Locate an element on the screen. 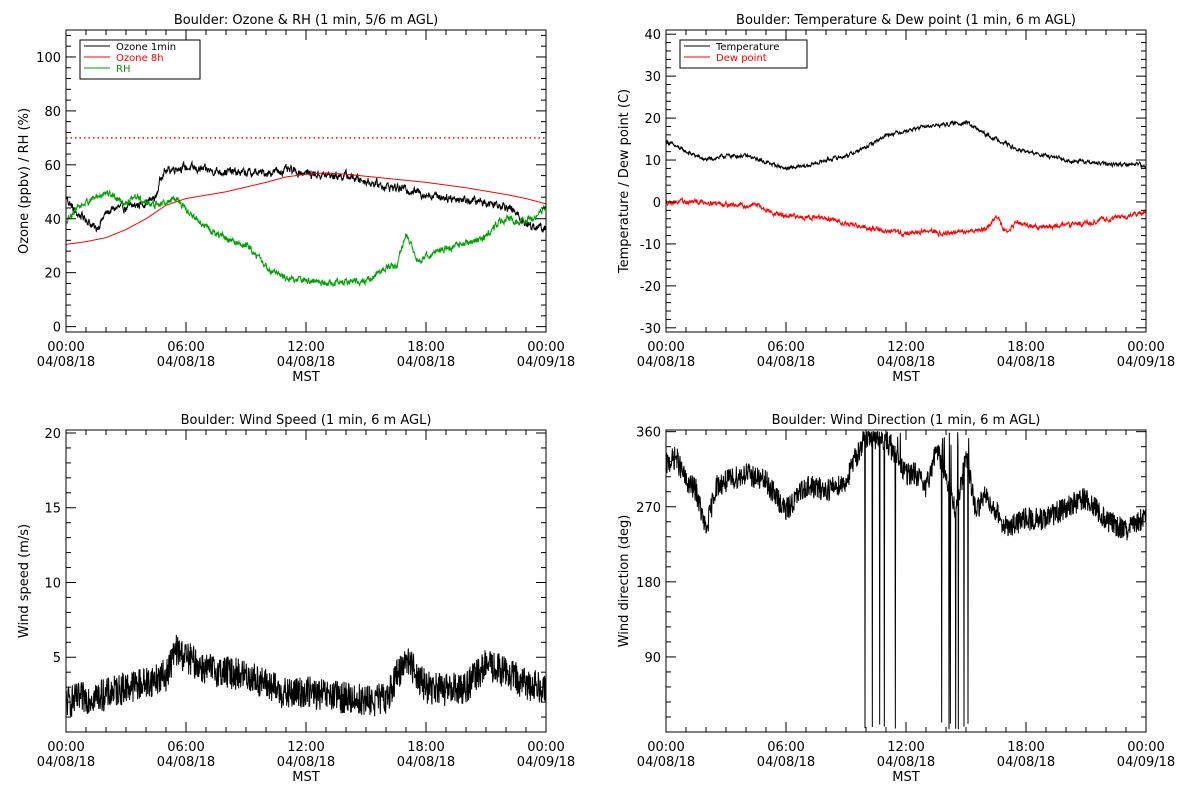 The height and width of the screenshot is (800, 1200). y-axis-label: Wind speed (m/s) is located at coordinates (24, 581).